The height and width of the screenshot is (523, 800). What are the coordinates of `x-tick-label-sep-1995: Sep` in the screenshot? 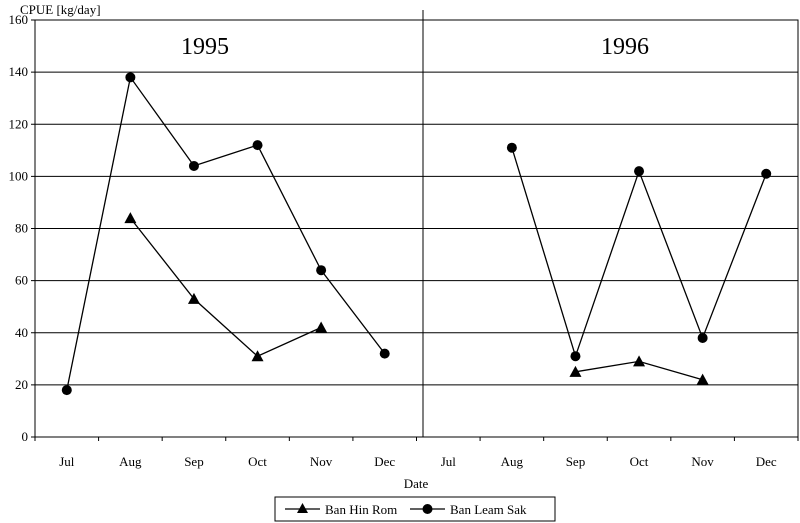 It's located at (194, 461).